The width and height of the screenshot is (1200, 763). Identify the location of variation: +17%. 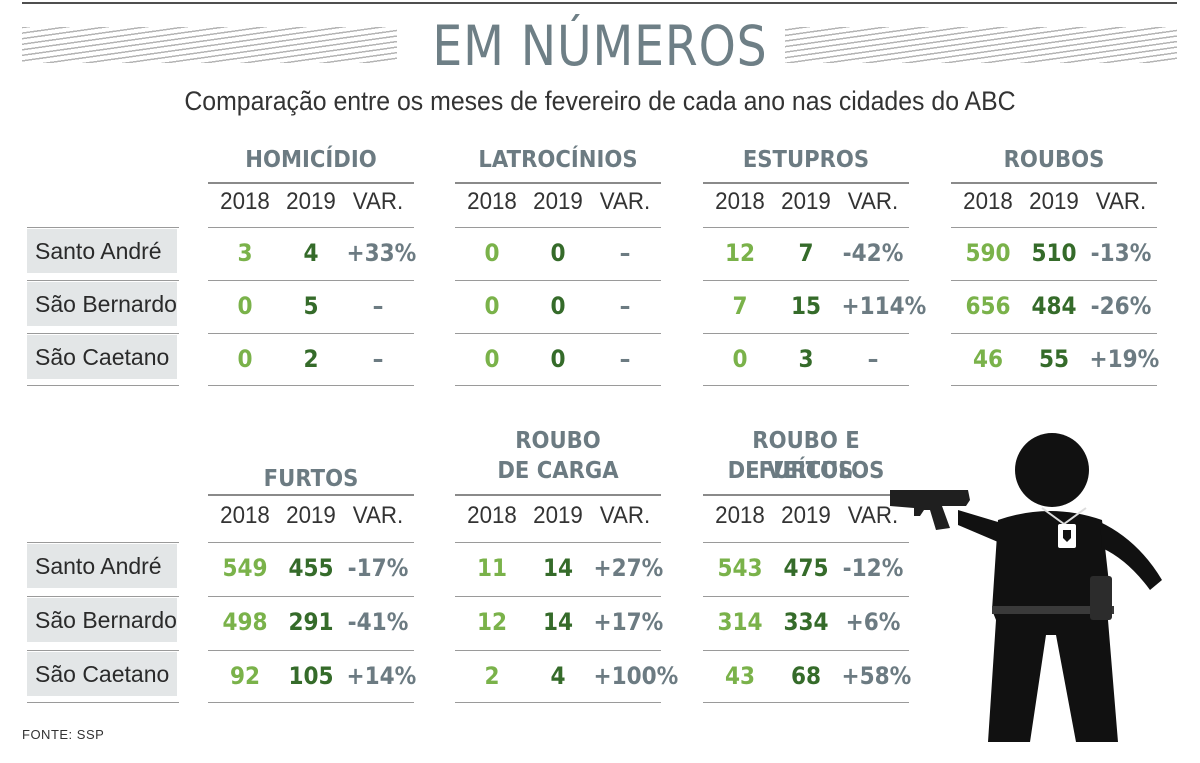
(628, 622).